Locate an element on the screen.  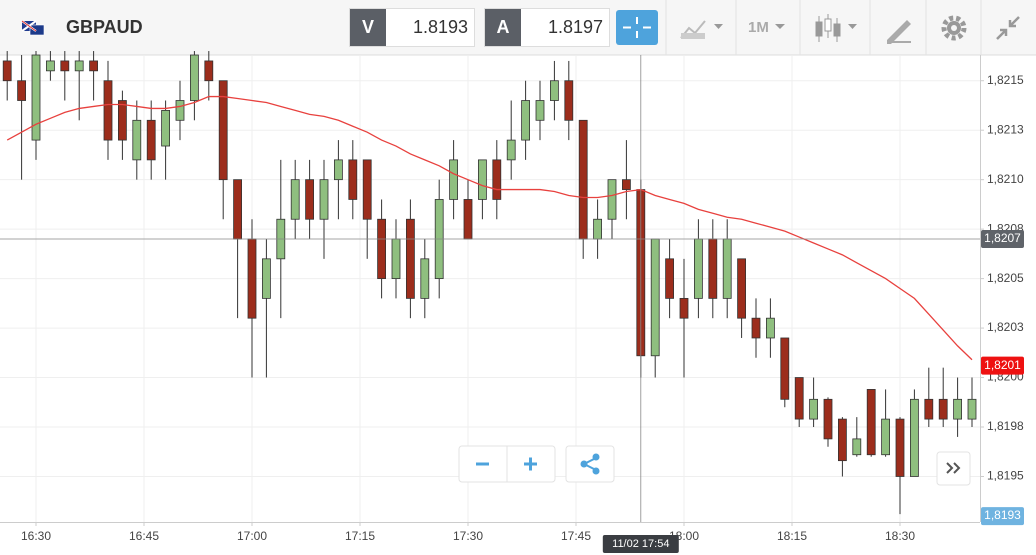
y-tick-label: 1,8195 is located at coordinates (1005, 476).